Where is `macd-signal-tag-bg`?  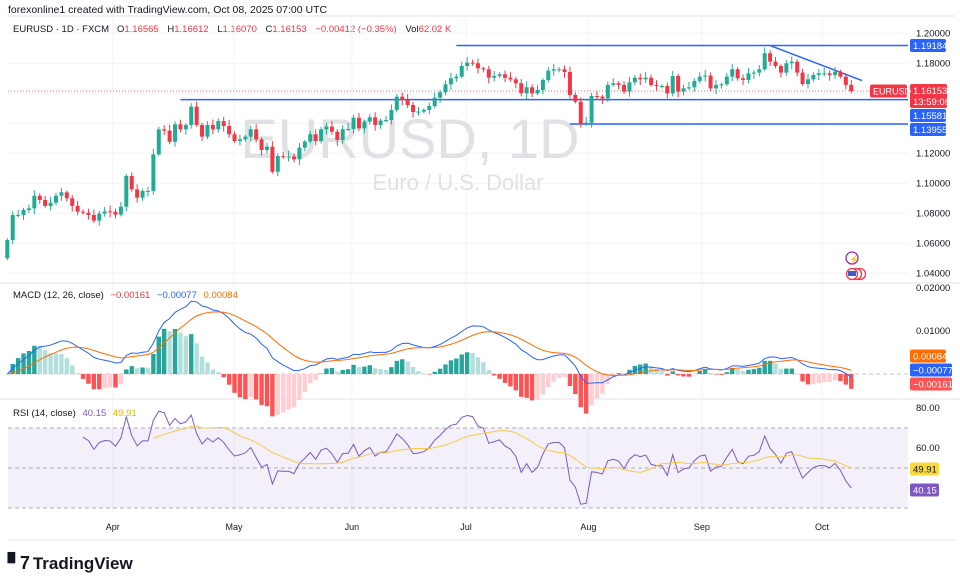 macd-signal-tag-bg is located at coordinates (928, 356).